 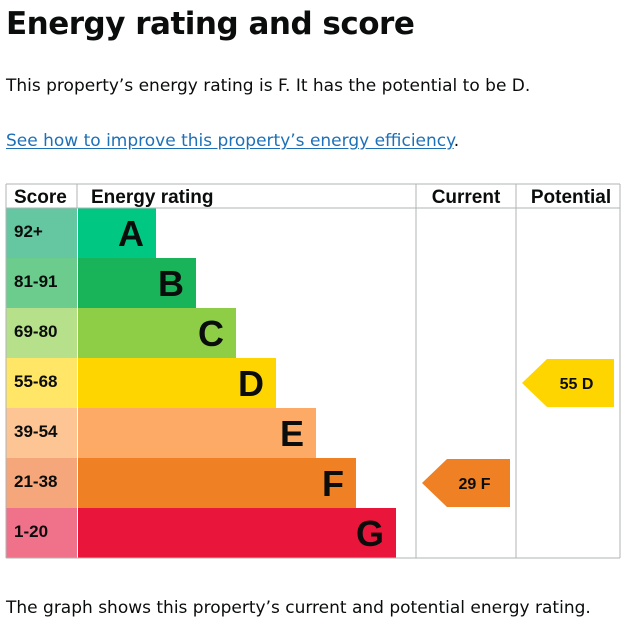 I want to click on score-column-header: Score, so click(x=40, y=197).